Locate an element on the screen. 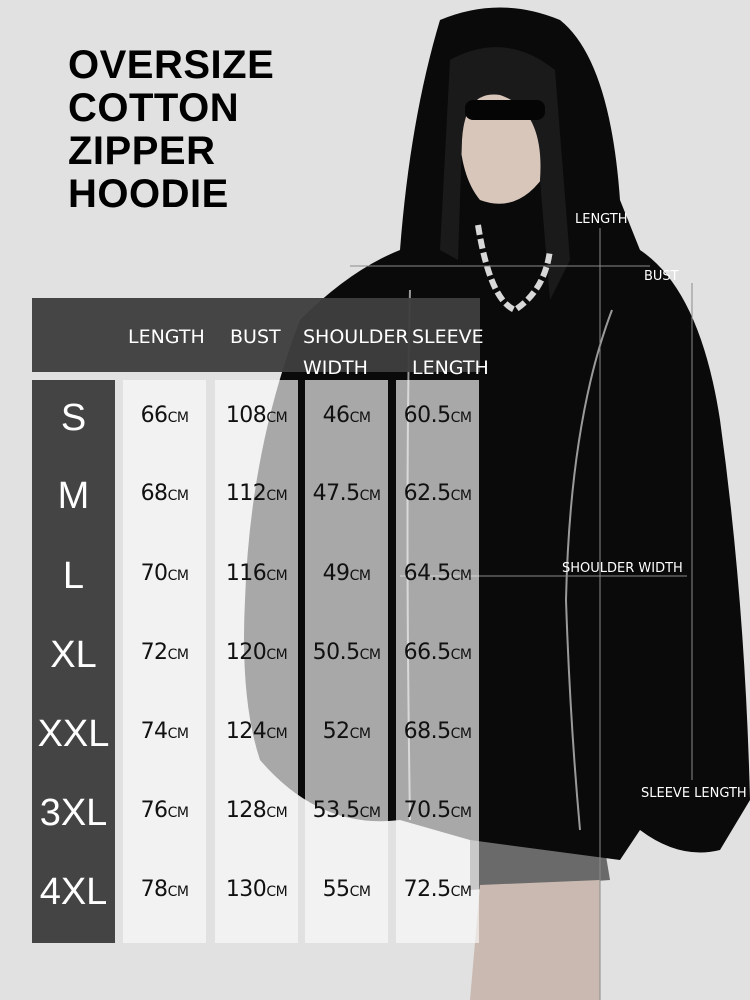 This screenshot has height=1000, width=750. size-value-cell: 72CM is located at coordinates (164, 652).